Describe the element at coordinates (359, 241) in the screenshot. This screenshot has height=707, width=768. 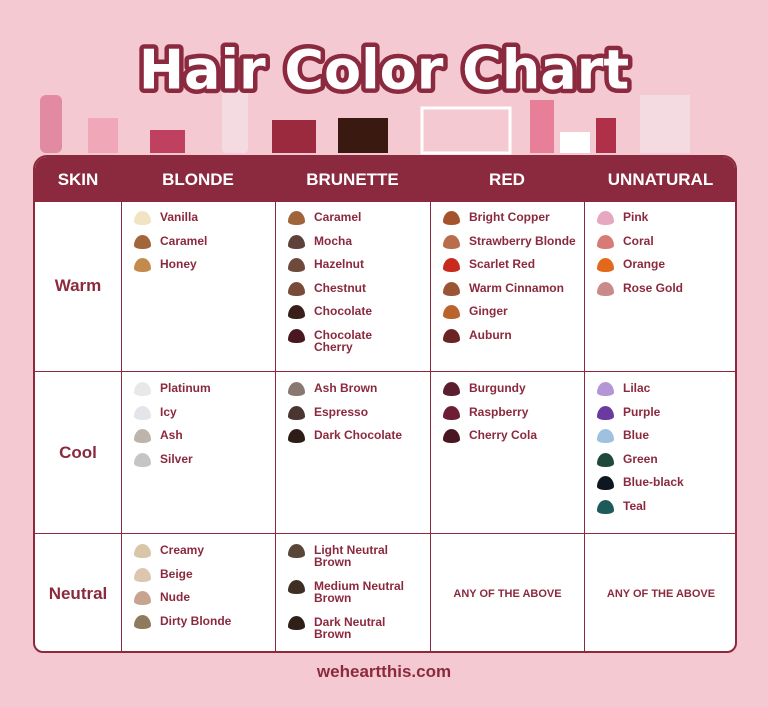
I see `color-item: Mocha` at that location.